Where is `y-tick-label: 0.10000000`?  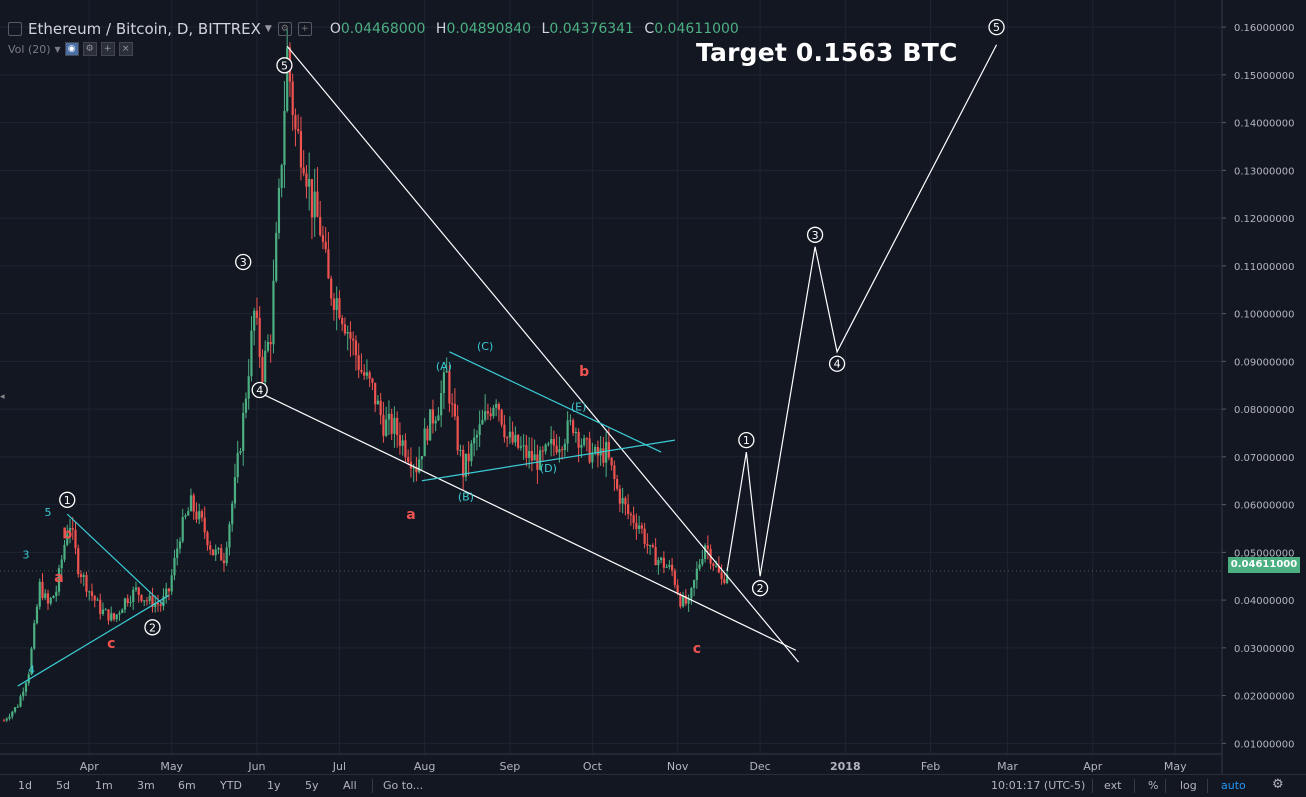 y-tick-label: 0.10000000 is located at coordinates (1264, 315).